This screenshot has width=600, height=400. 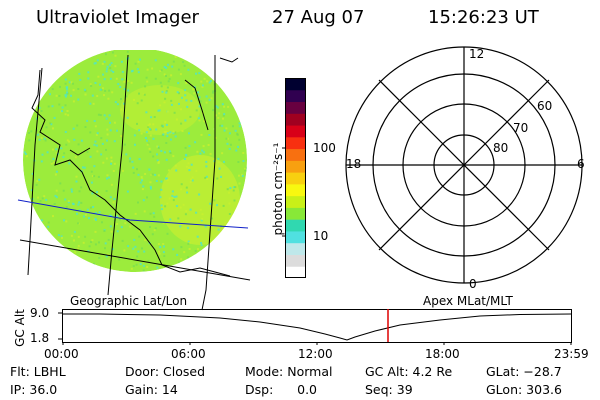 What do you see at coordinates (151, 389) in the screenshot?
I see `gain-status: Gain: 14` at bounding box center [151, 389].